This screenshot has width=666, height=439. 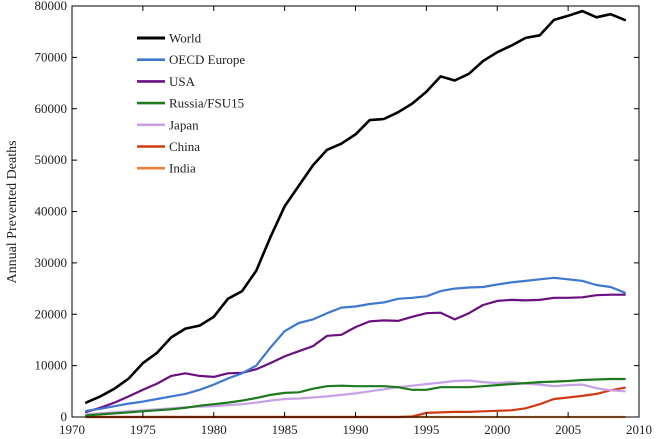 What do you see at coordinates (12, 211) in the screenshot?
I see `y-axis-label: Annual Prevented Deaths` at bounding box center [12, 211].